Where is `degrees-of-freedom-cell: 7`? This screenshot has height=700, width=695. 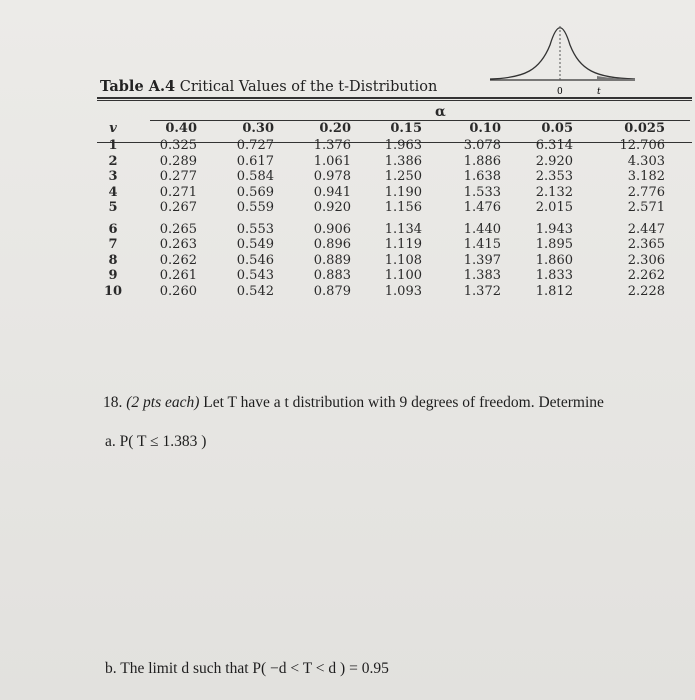
degrees-of-freedom-cell: 7 is located at coordinates (113, 245).